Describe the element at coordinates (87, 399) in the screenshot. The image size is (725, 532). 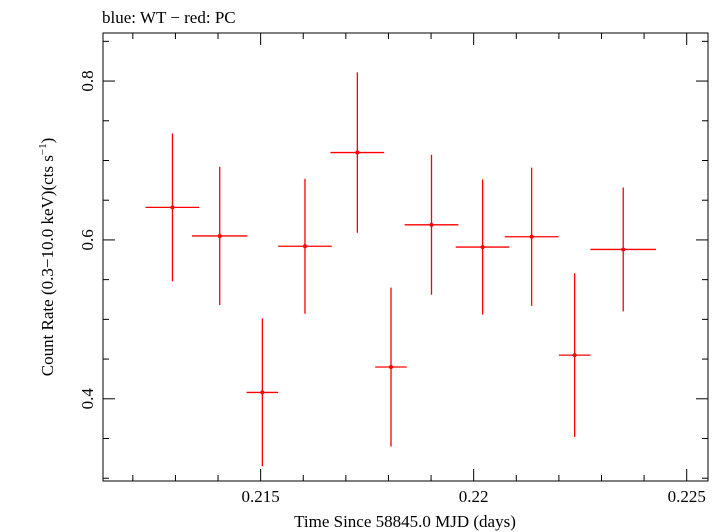
I see `y-tick-label: 0.4` at that location.